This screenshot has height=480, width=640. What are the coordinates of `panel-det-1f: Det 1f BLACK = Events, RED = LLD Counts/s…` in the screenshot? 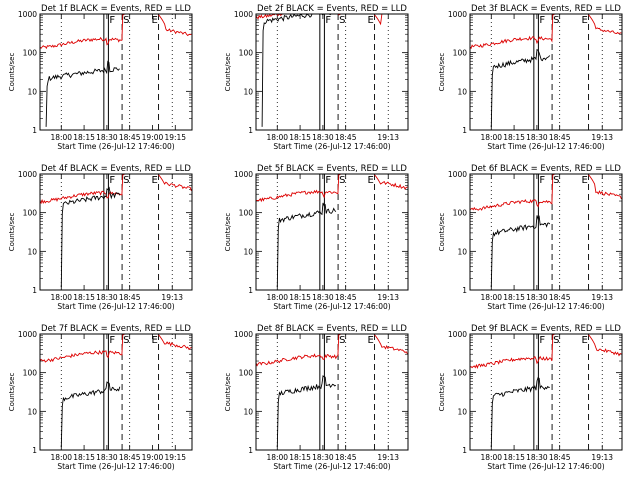 It's located at (100, 77).